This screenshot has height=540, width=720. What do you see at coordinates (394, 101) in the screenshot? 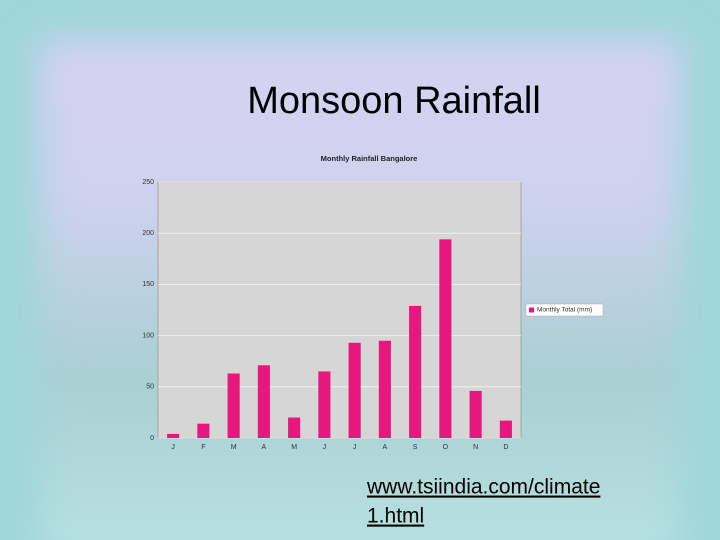
I see `slide-title: Monsoon Rainfall` at bounding box center [394, 101].